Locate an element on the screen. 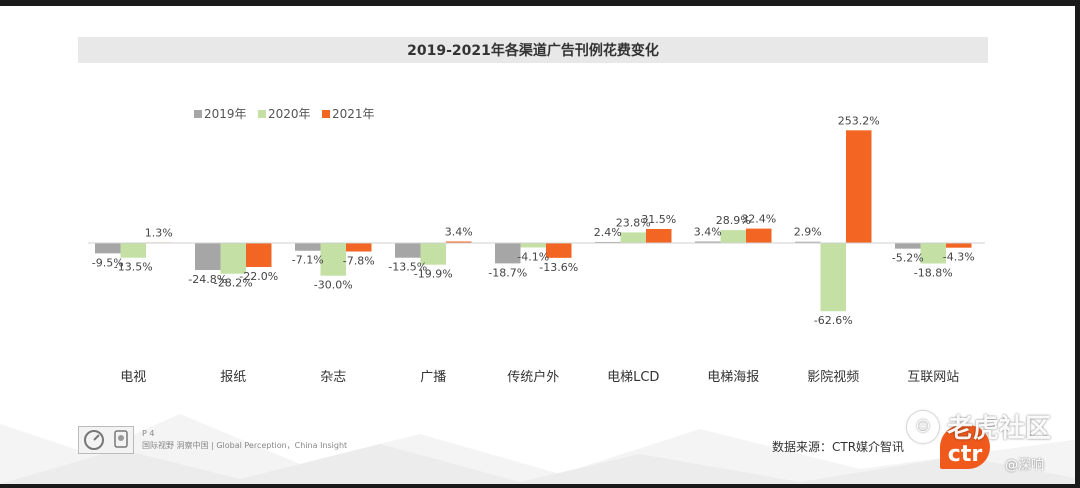 The image size is (1080, 488). bar-电梯海报-2020年 is located at coordinates (733, 236).